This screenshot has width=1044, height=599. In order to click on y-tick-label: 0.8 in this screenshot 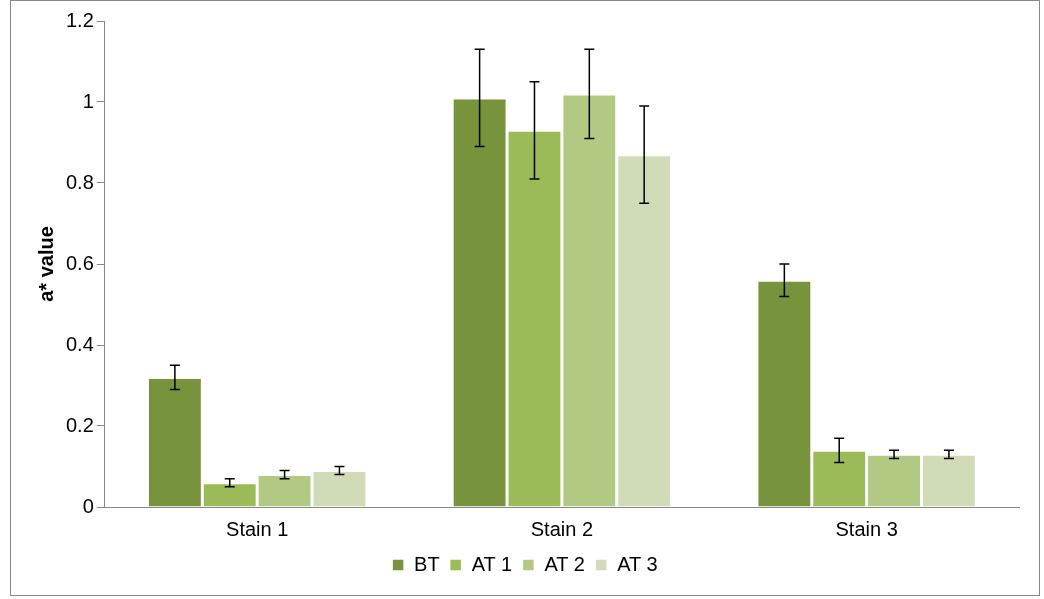, I will do `click(79, 181)`.